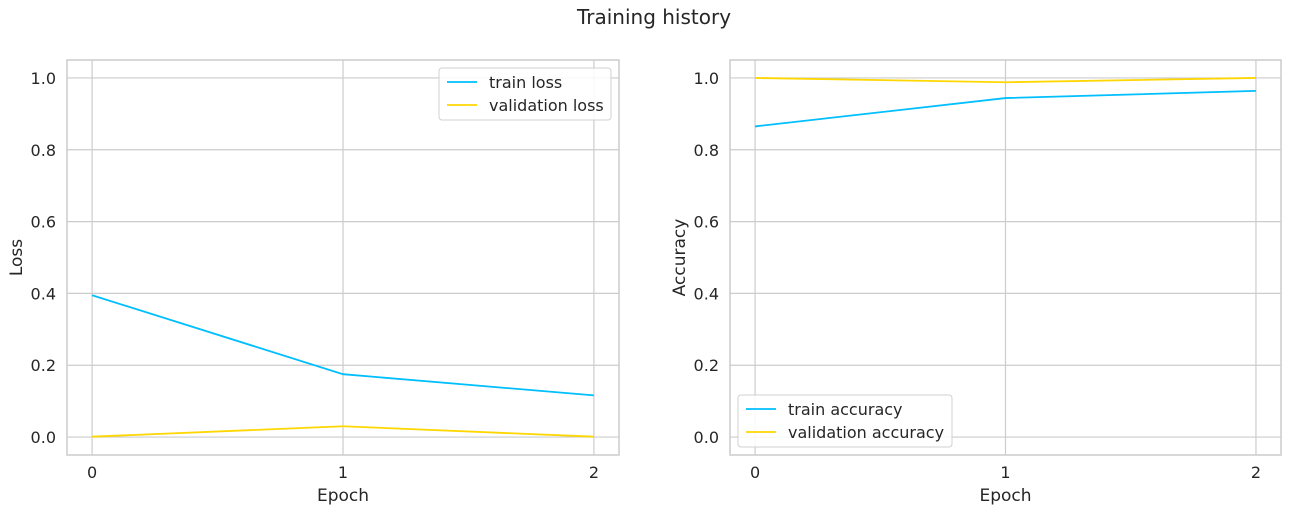  I want to click on legend-label: validation loss, so click(546, 105).